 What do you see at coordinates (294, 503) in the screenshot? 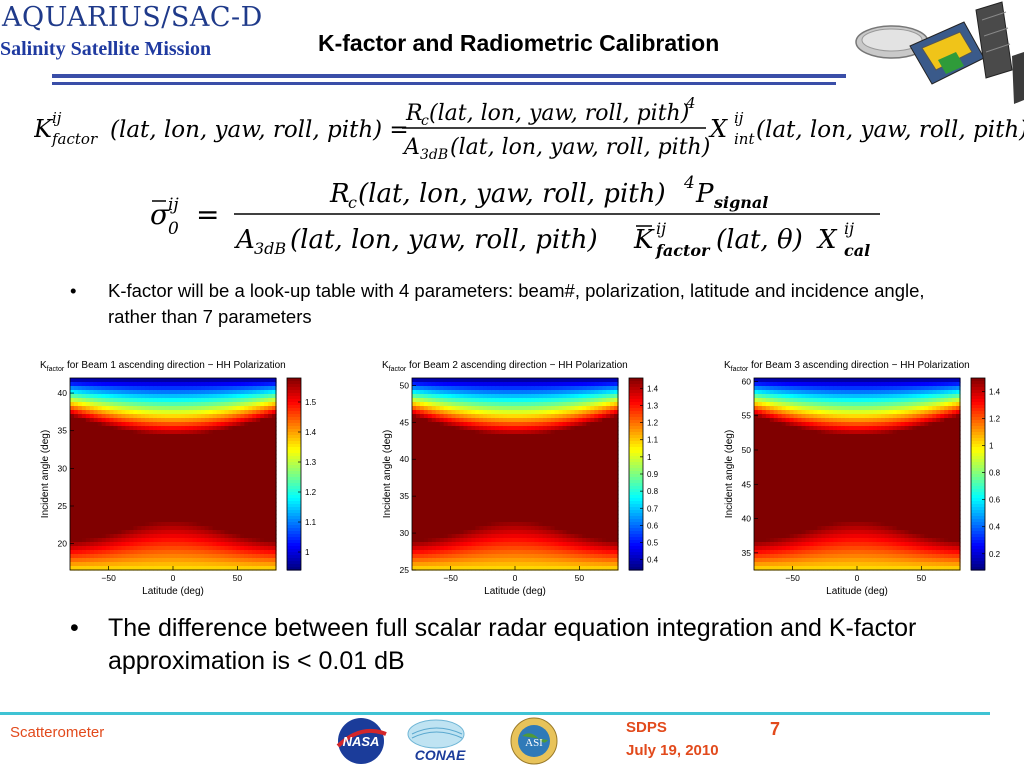
I see `colorbar-cell` at bounding box center [294, 503].